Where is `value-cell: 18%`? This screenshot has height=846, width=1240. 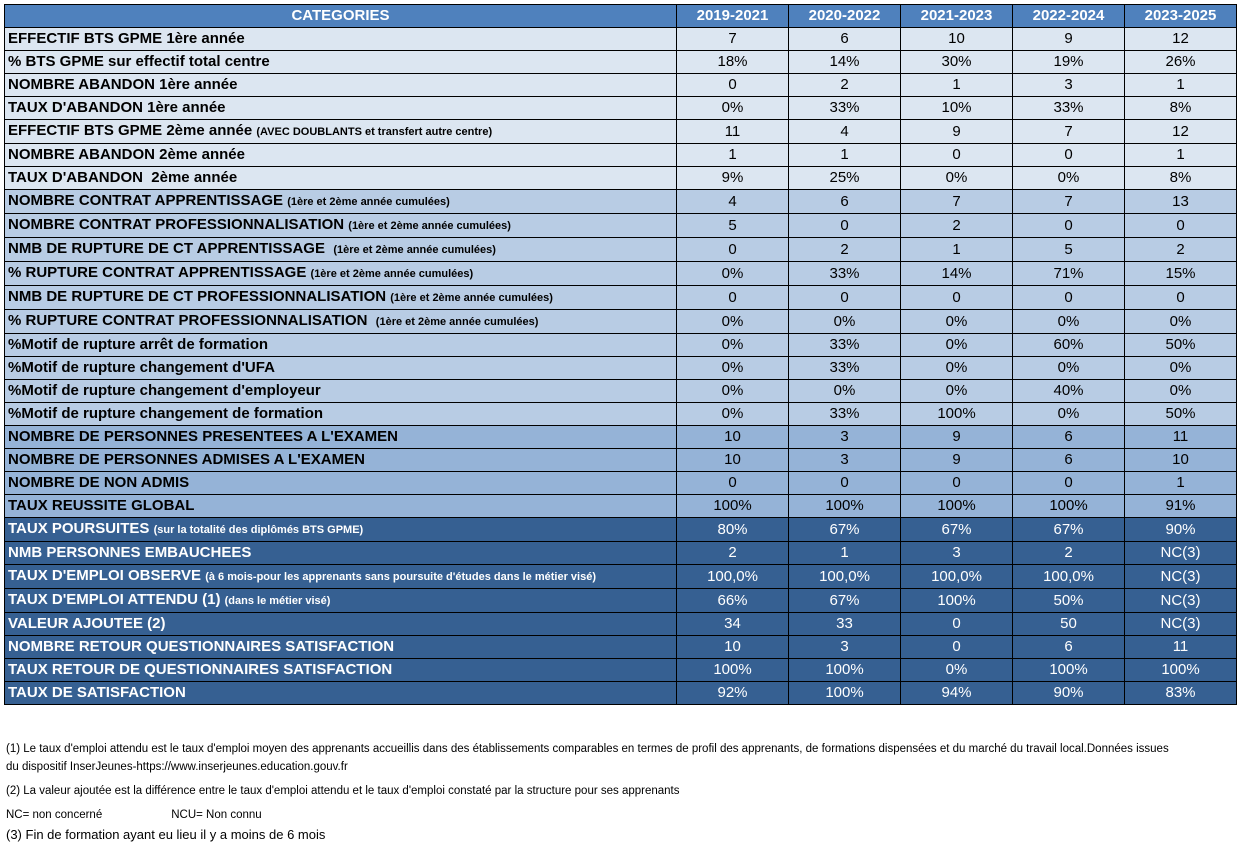
value-cell: 18% is located at coordinates (732, 62).